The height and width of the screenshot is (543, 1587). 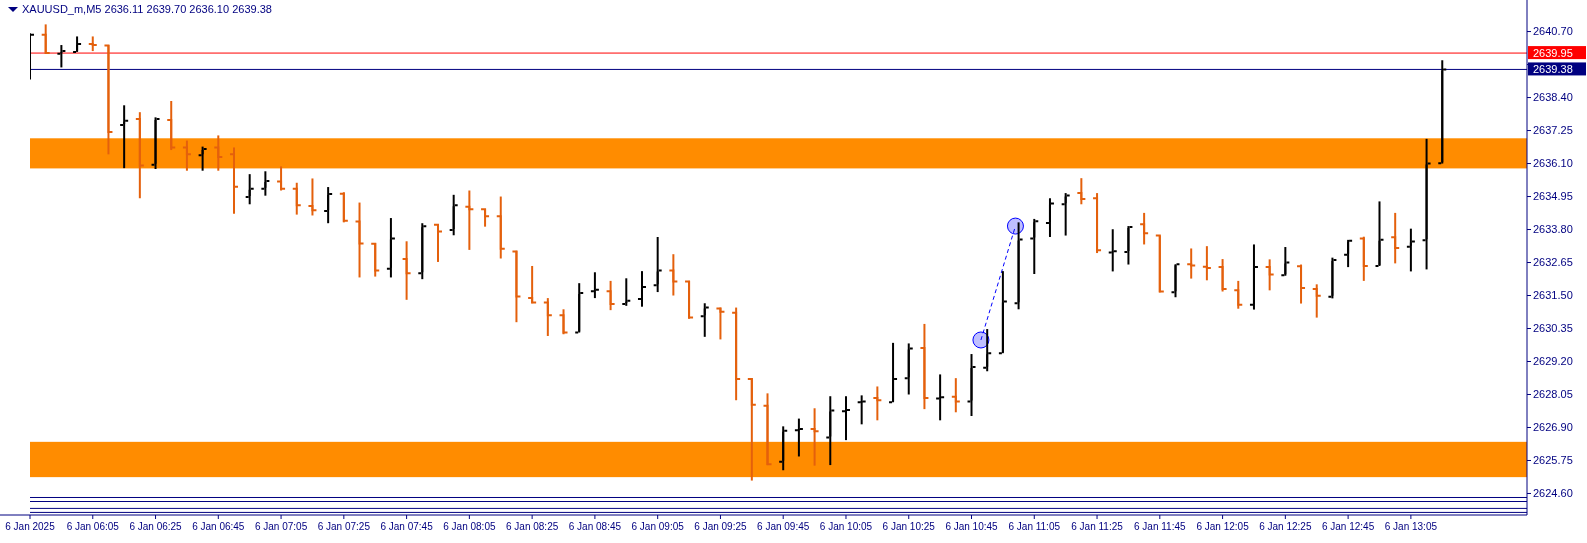 I want to click on x-tick-label: 6 Jan 06:45, so click(x=218, y=526).